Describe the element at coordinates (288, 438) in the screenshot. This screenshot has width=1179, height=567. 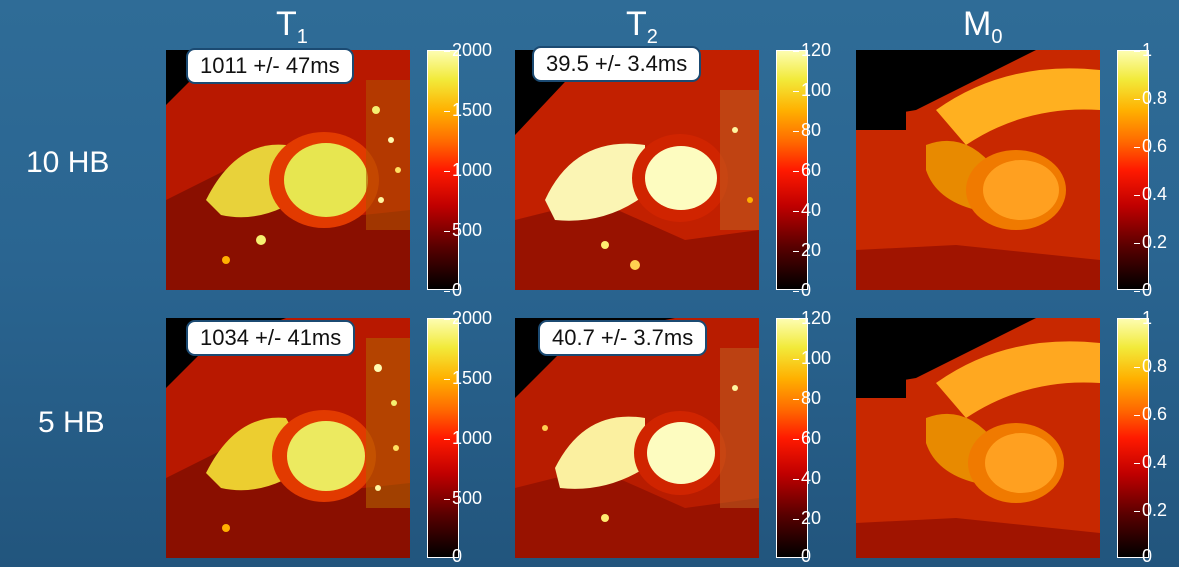
I see `t1-map-5hb` at that location.